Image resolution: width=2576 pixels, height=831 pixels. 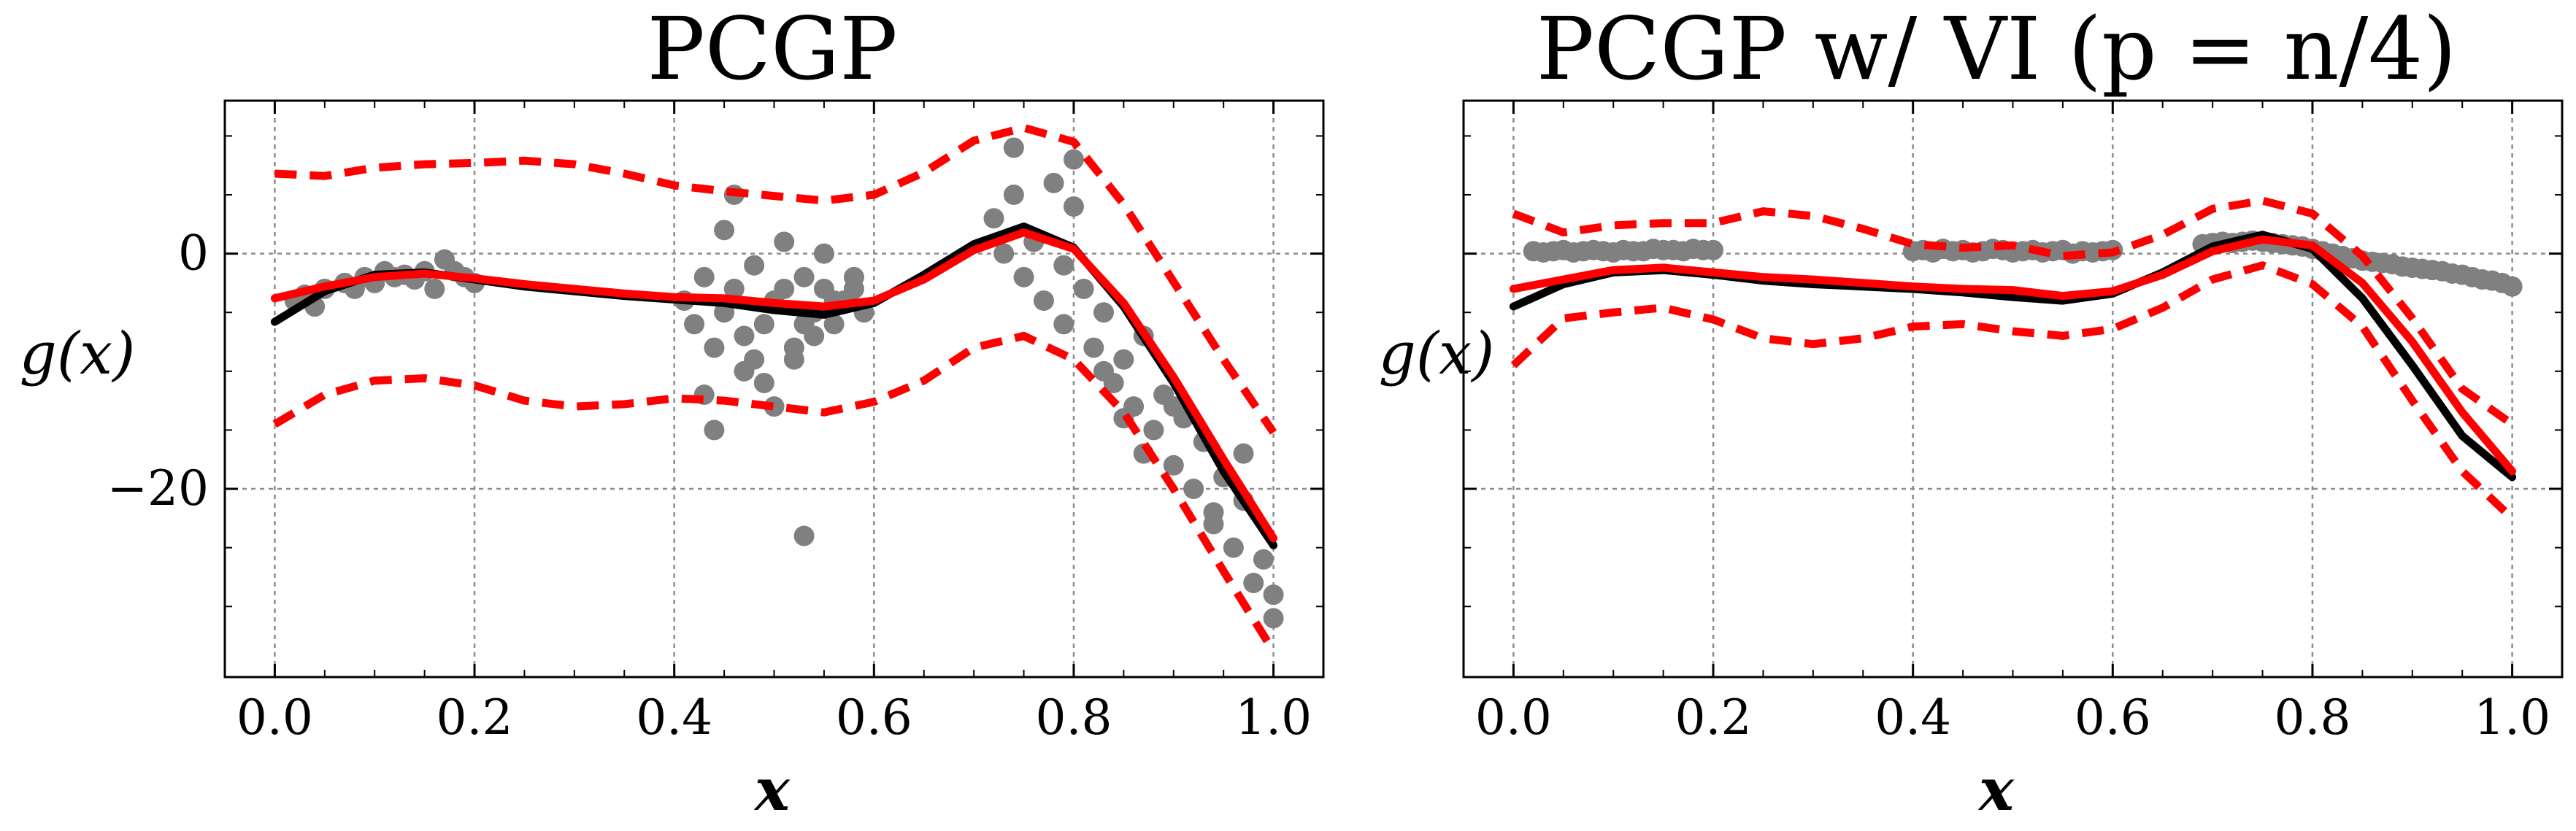 What do you see at coordinates (78, 354) in the screenshot?
I see `left-subplot-ylabel: g(x)` at bounding box center [78, 354].